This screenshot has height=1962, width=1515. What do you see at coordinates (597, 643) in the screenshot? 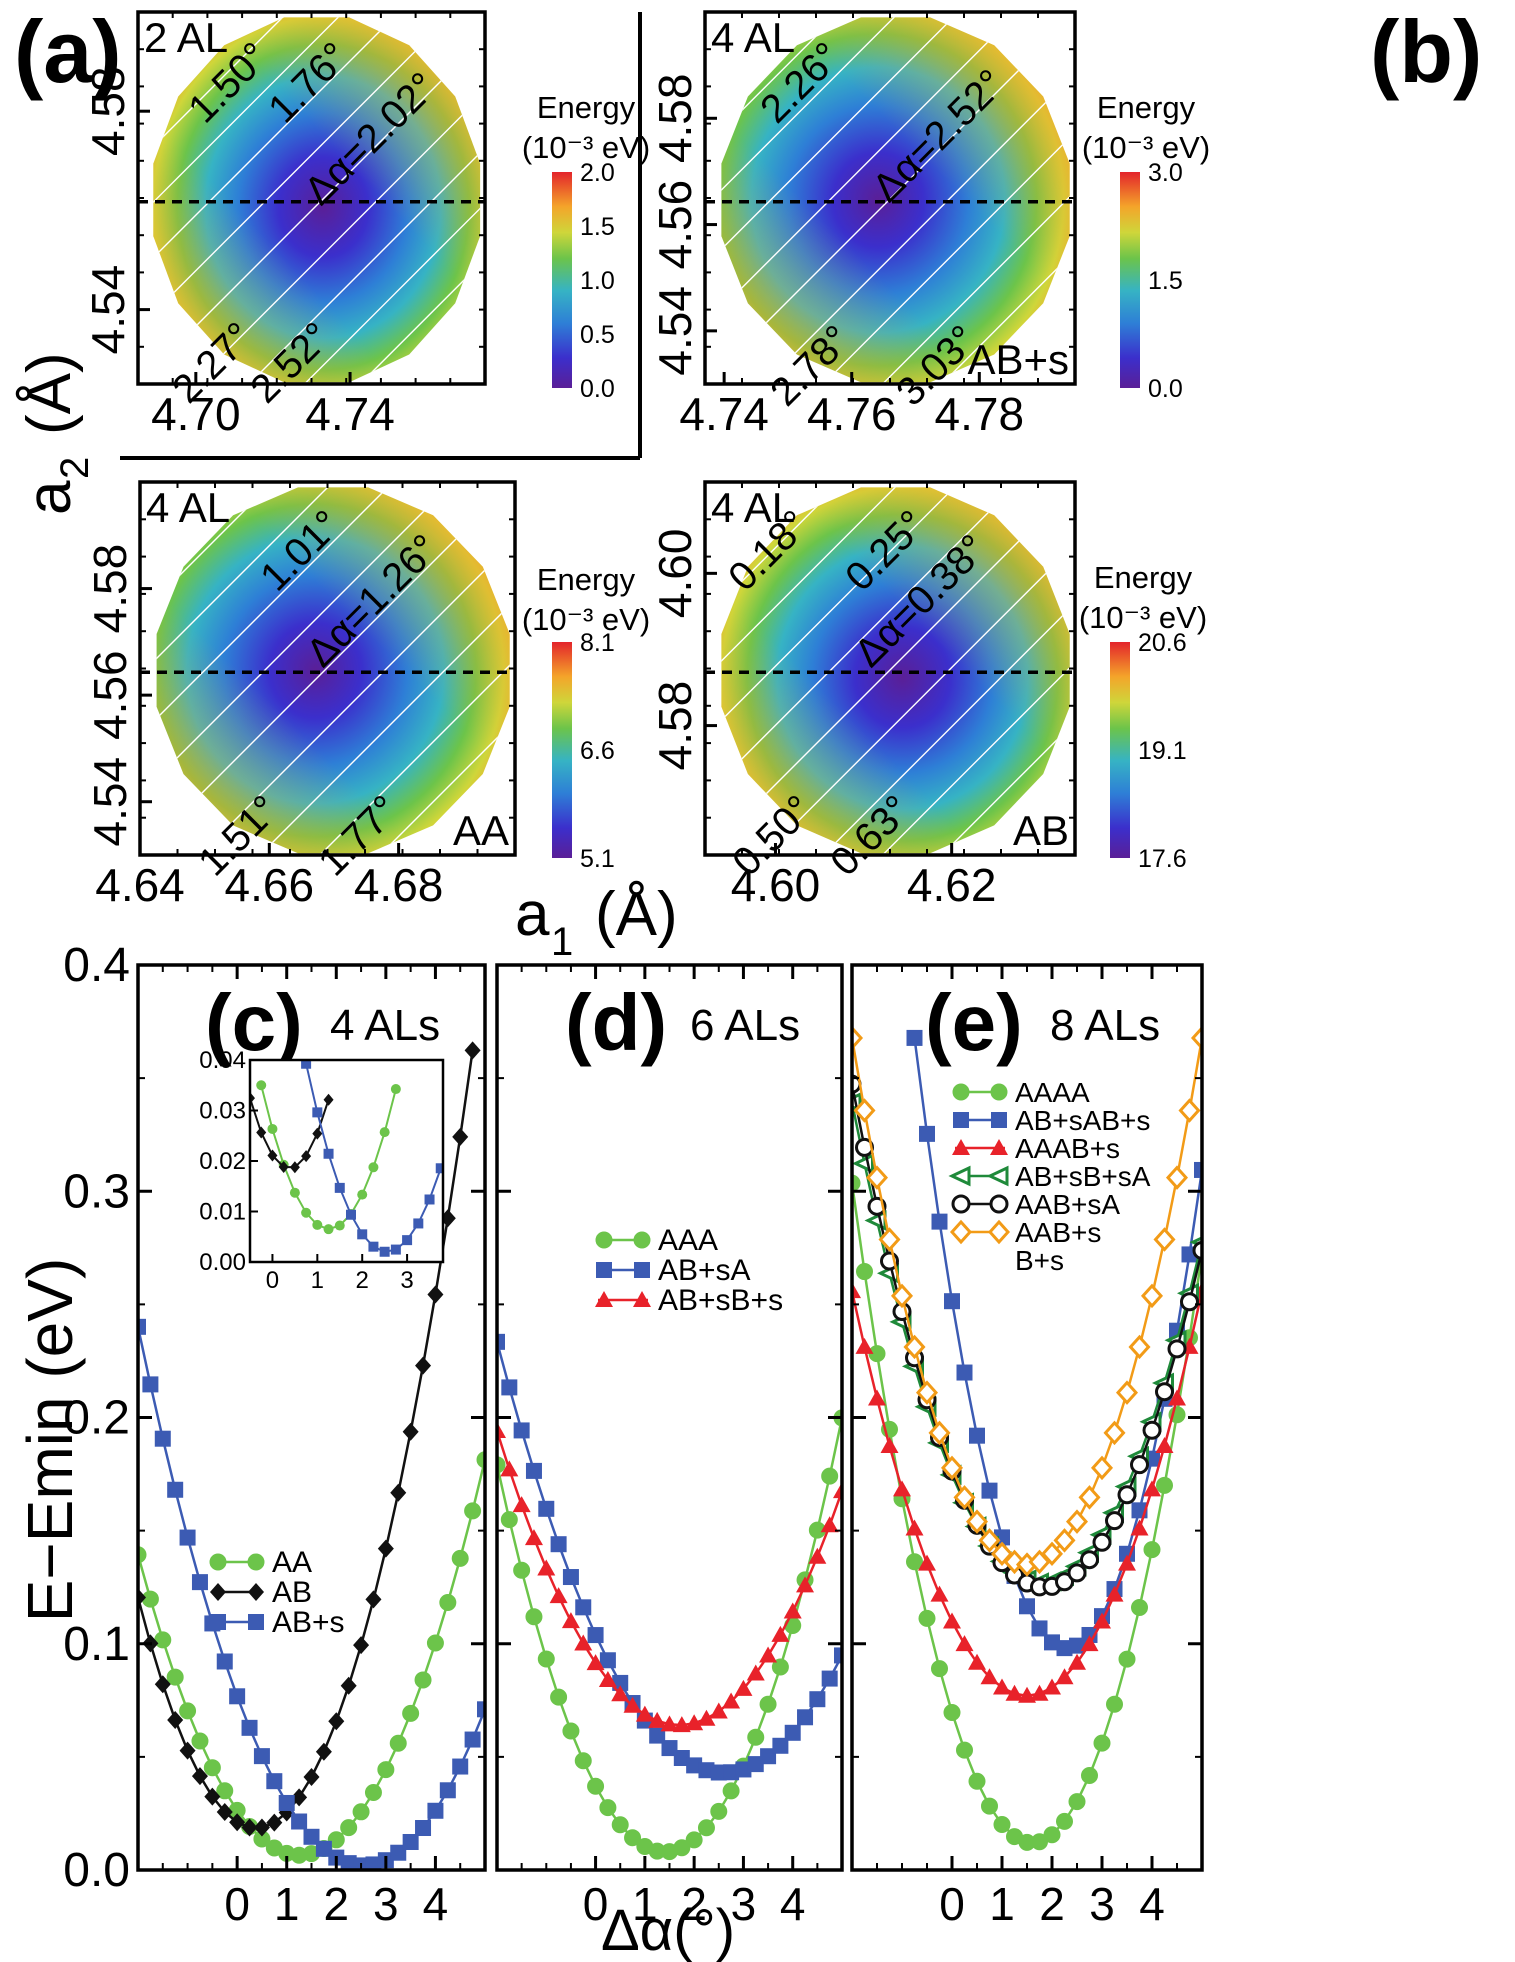
I see `colorbar-tick-label: 8.1` at bounding box center [597, 643].